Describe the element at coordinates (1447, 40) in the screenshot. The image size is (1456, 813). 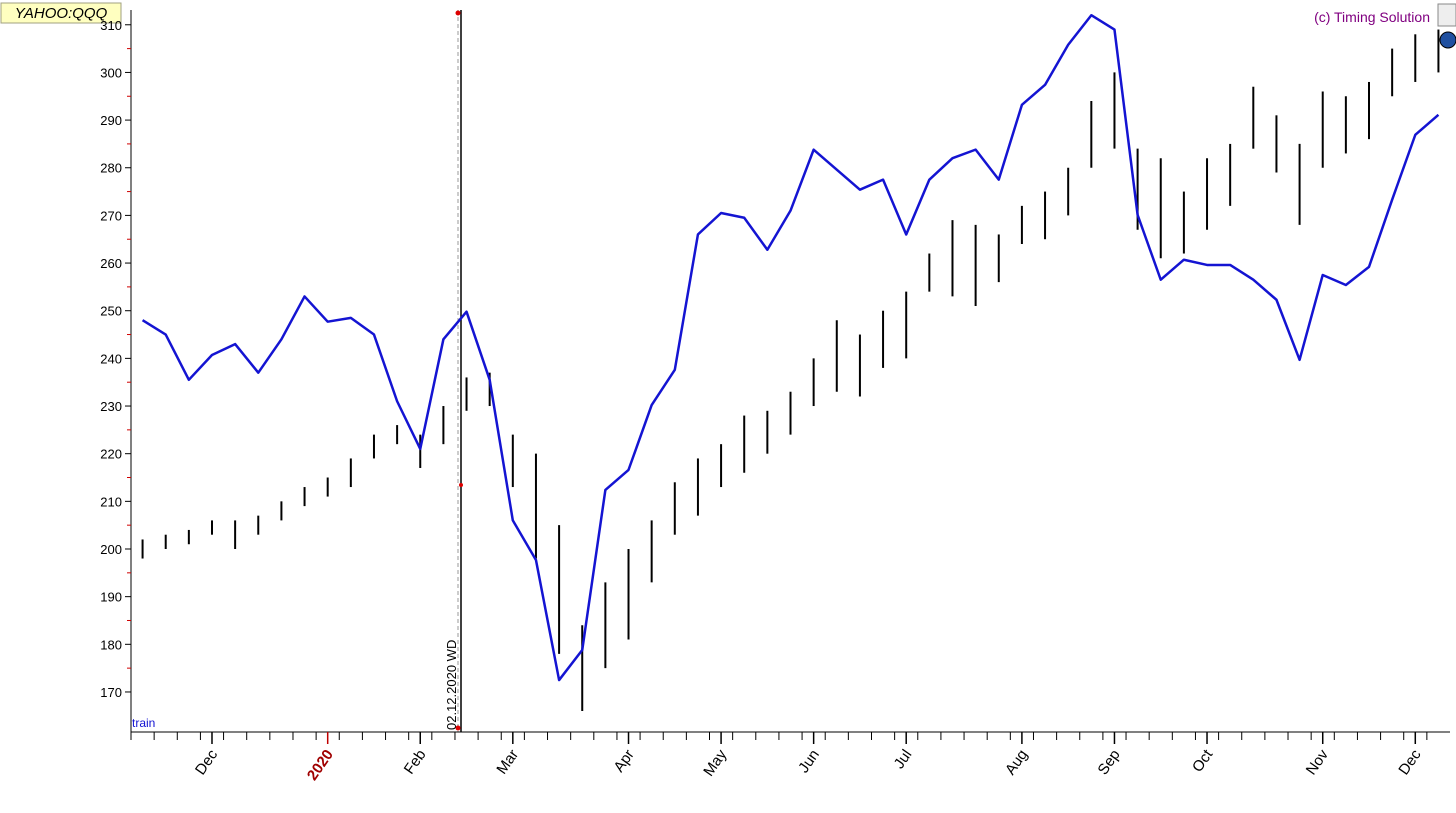
I see `globe-icon` at that location.